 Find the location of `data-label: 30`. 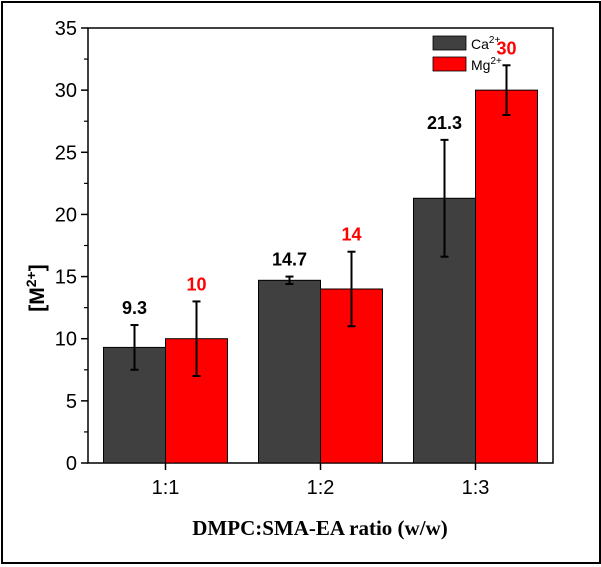

data-label: 30 is located at coordinates (506, 48).